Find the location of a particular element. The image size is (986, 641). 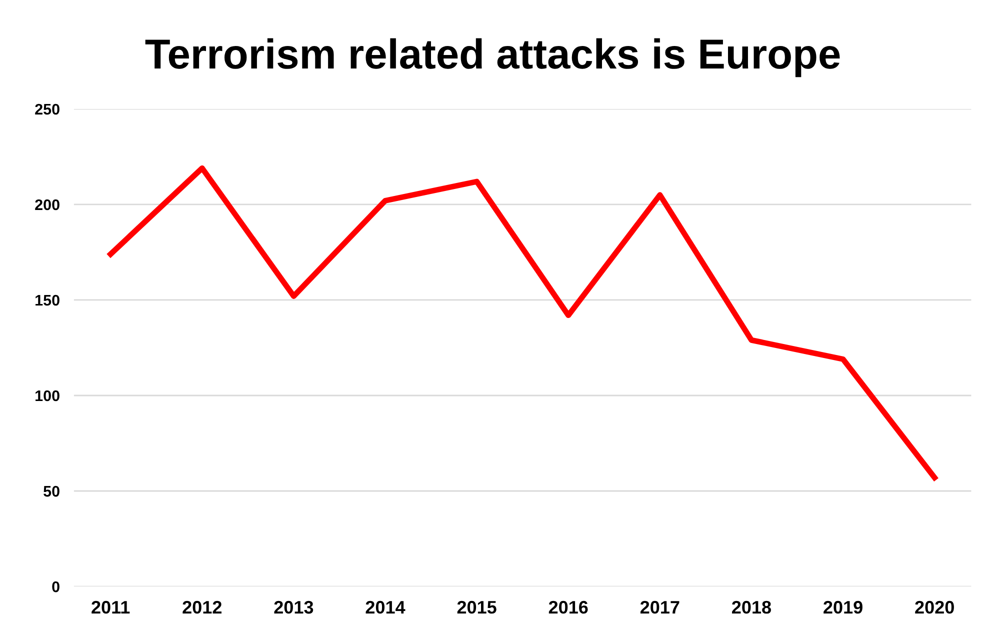

x-tick-label: 2019 is located at coordinates (843, 607).